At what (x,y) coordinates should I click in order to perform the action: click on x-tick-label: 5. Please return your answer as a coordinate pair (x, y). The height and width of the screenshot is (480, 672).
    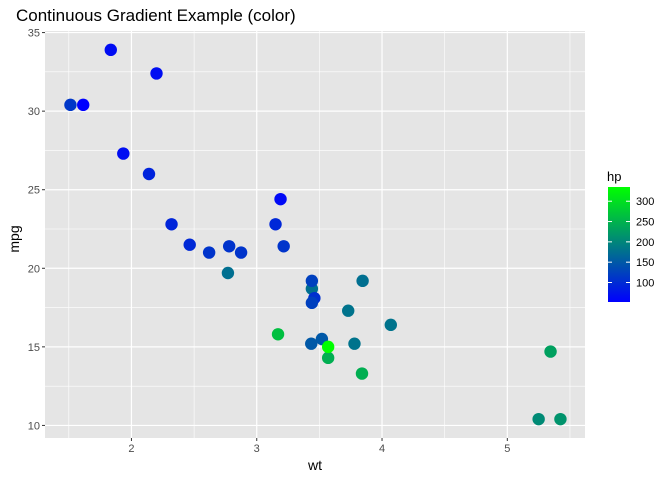
    Looking at the image, I should click on (507, 449).